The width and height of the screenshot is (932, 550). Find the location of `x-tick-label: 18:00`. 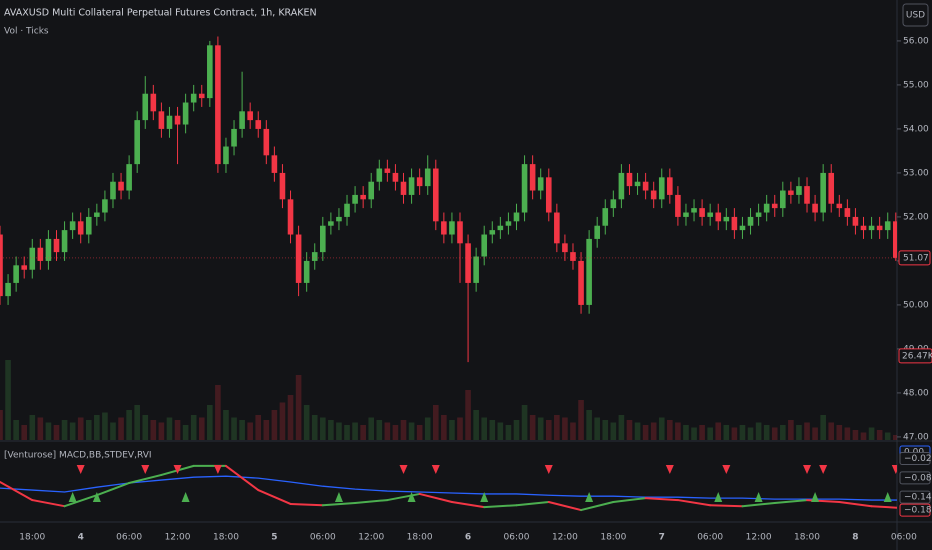

x-tick-label: 18:00 is located at coordinates (32, 538).